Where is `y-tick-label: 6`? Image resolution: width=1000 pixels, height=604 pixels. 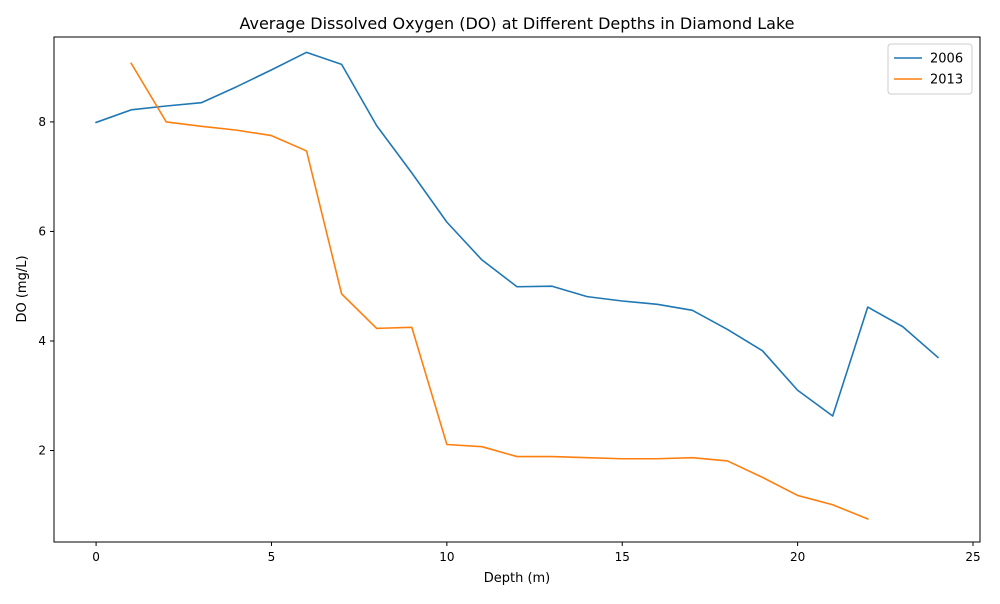 y-tick-label: 6 is located at coordinates (42, 231).